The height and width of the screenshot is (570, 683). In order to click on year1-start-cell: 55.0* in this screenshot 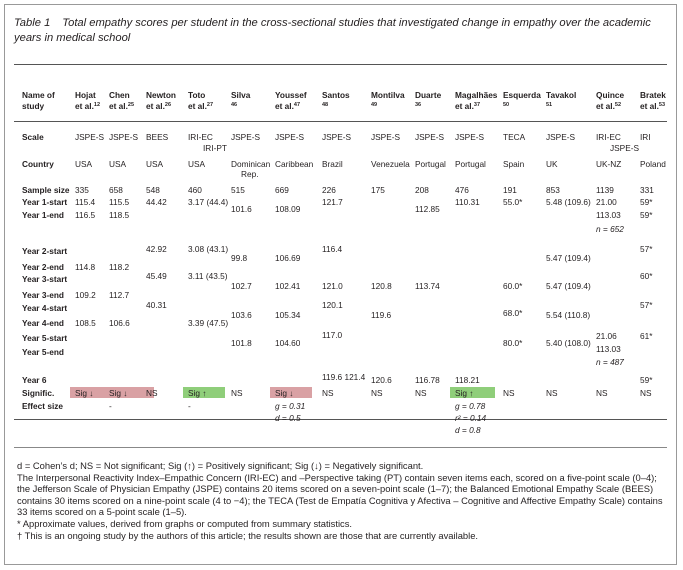, I will do `click(513, 202)`.